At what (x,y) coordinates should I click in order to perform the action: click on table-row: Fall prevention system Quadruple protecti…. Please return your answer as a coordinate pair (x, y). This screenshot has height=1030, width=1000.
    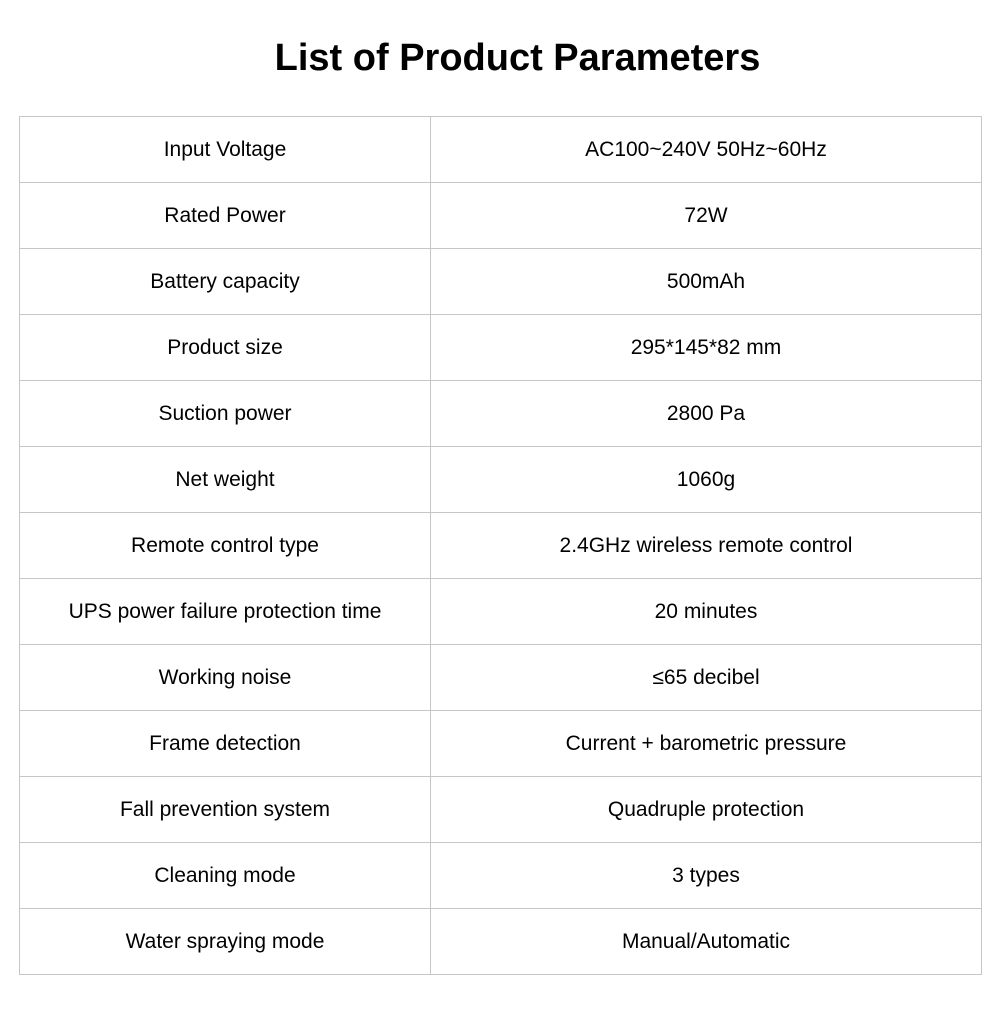
    Looking at the image, I should click on (500, 809).